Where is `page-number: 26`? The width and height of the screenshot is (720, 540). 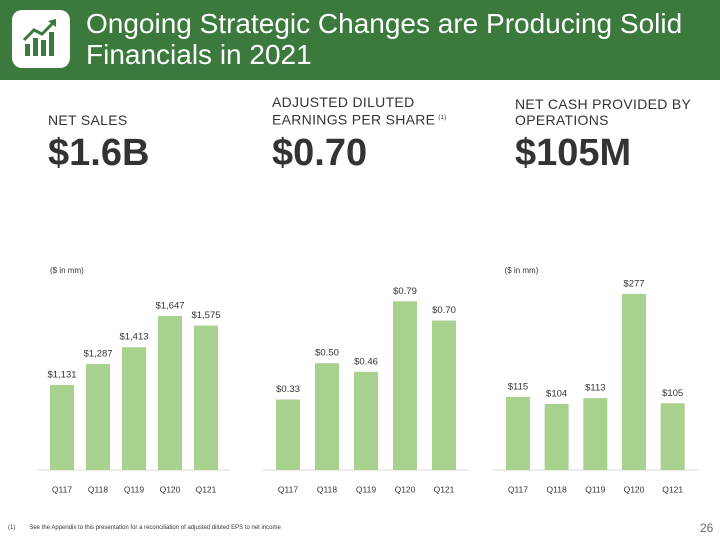 page-number: 26 is located at coordinates (707, 528).